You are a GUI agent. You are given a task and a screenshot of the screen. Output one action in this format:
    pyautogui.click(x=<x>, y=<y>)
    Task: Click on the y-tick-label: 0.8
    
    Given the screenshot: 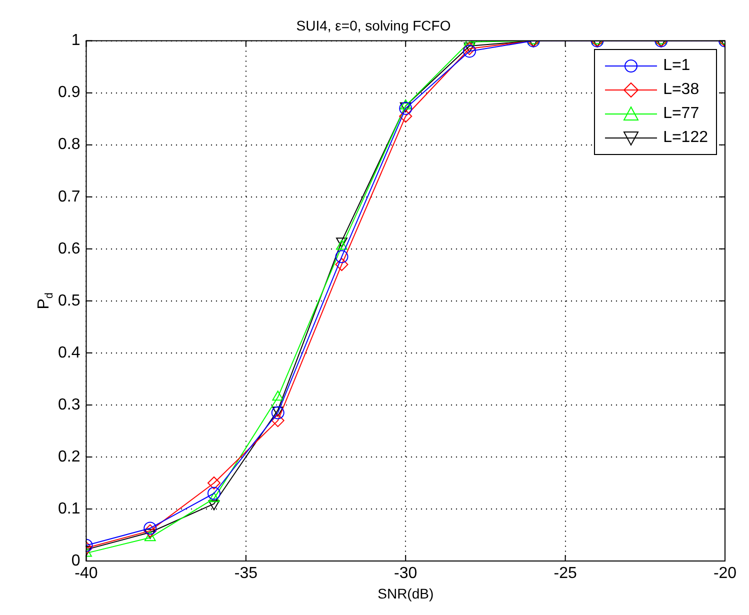 What is the action you would take?
    pyautogui.click(x=69, y=145)
    